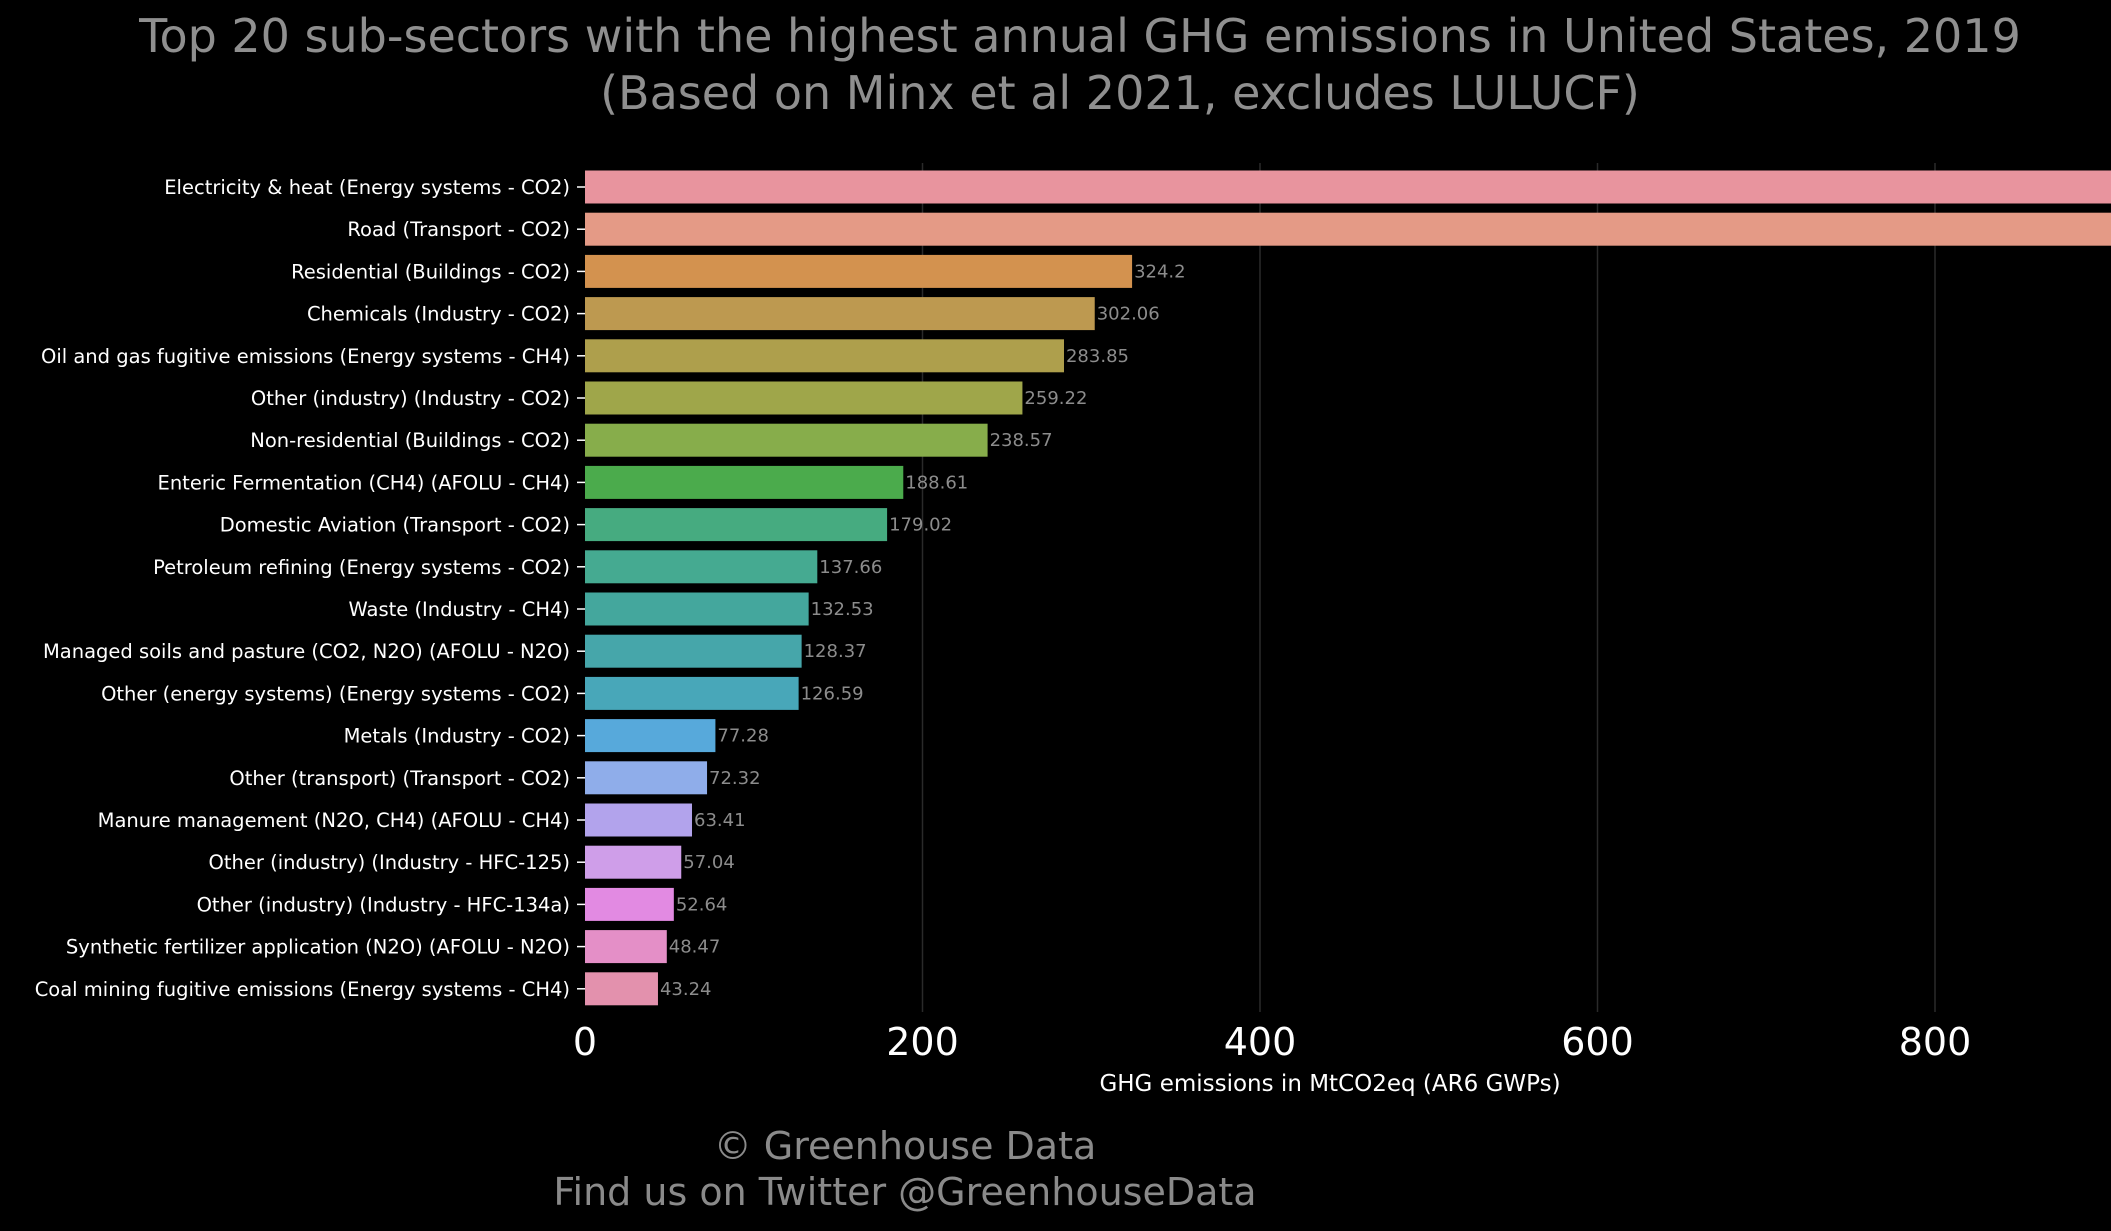 The image size is (2111, 1231). What do you see at coordinates (389, 862) in the screenshot?
I see `category-label: Other (industry) (Industry - HFC-125)` at bounding box center [389, 862].